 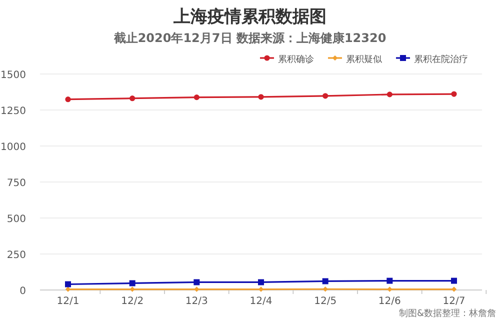 What do you see at coordinates (13, 75) in the screenshot?
I see `y-tick-label: 1500` at bounding box center [13, 75].